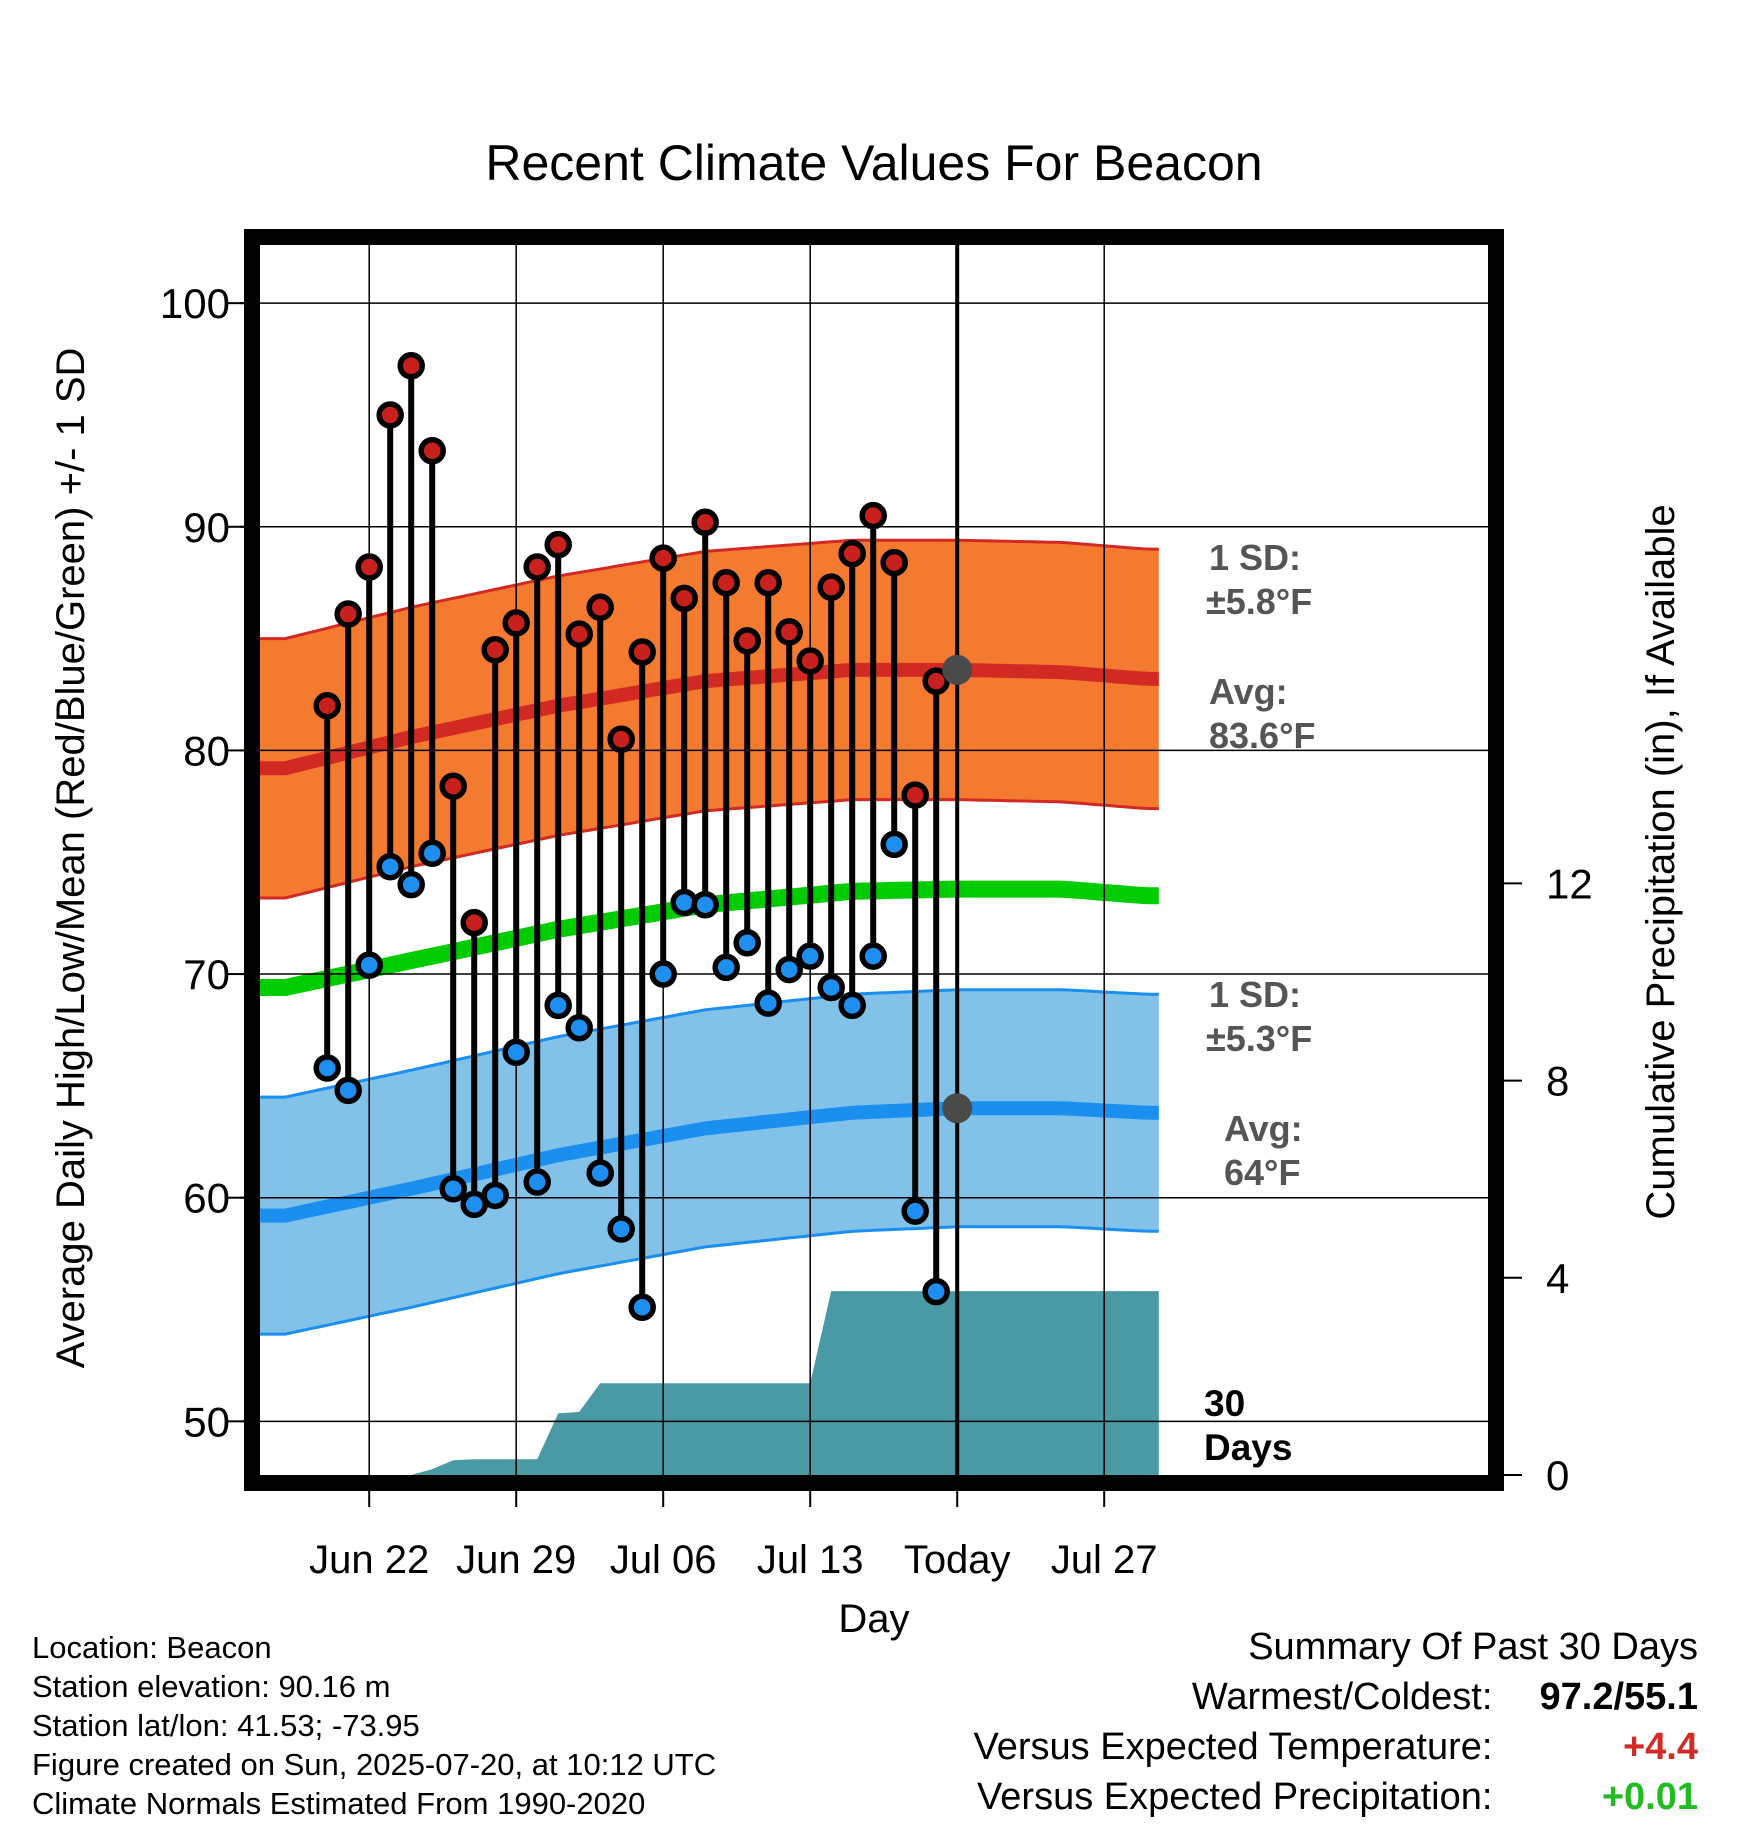 This screenshot has height=1828, width=1748. I want to click on precip-area, so click(709, 1383).